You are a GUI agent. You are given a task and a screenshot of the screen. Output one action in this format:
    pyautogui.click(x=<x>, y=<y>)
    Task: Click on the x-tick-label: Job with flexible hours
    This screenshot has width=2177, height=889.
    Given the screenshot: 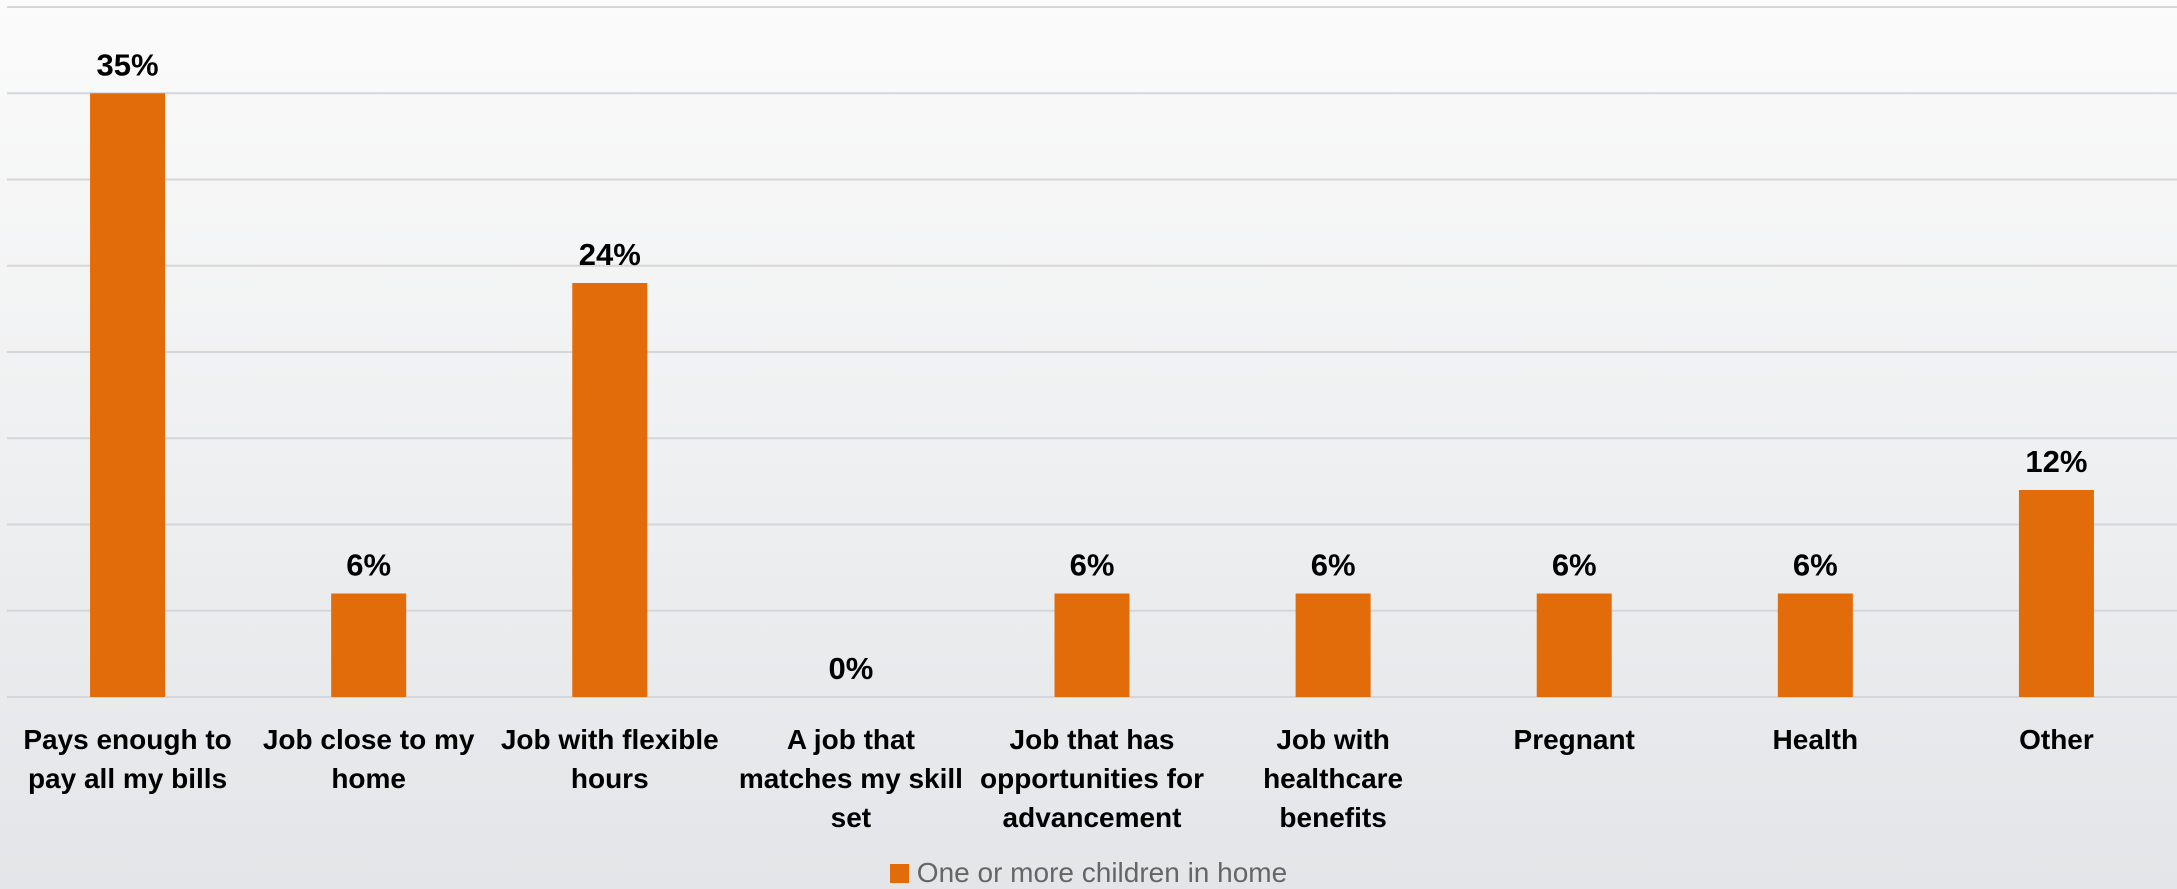 What is the action you would take?
    pyautogui.click(x=609, y=759)
    